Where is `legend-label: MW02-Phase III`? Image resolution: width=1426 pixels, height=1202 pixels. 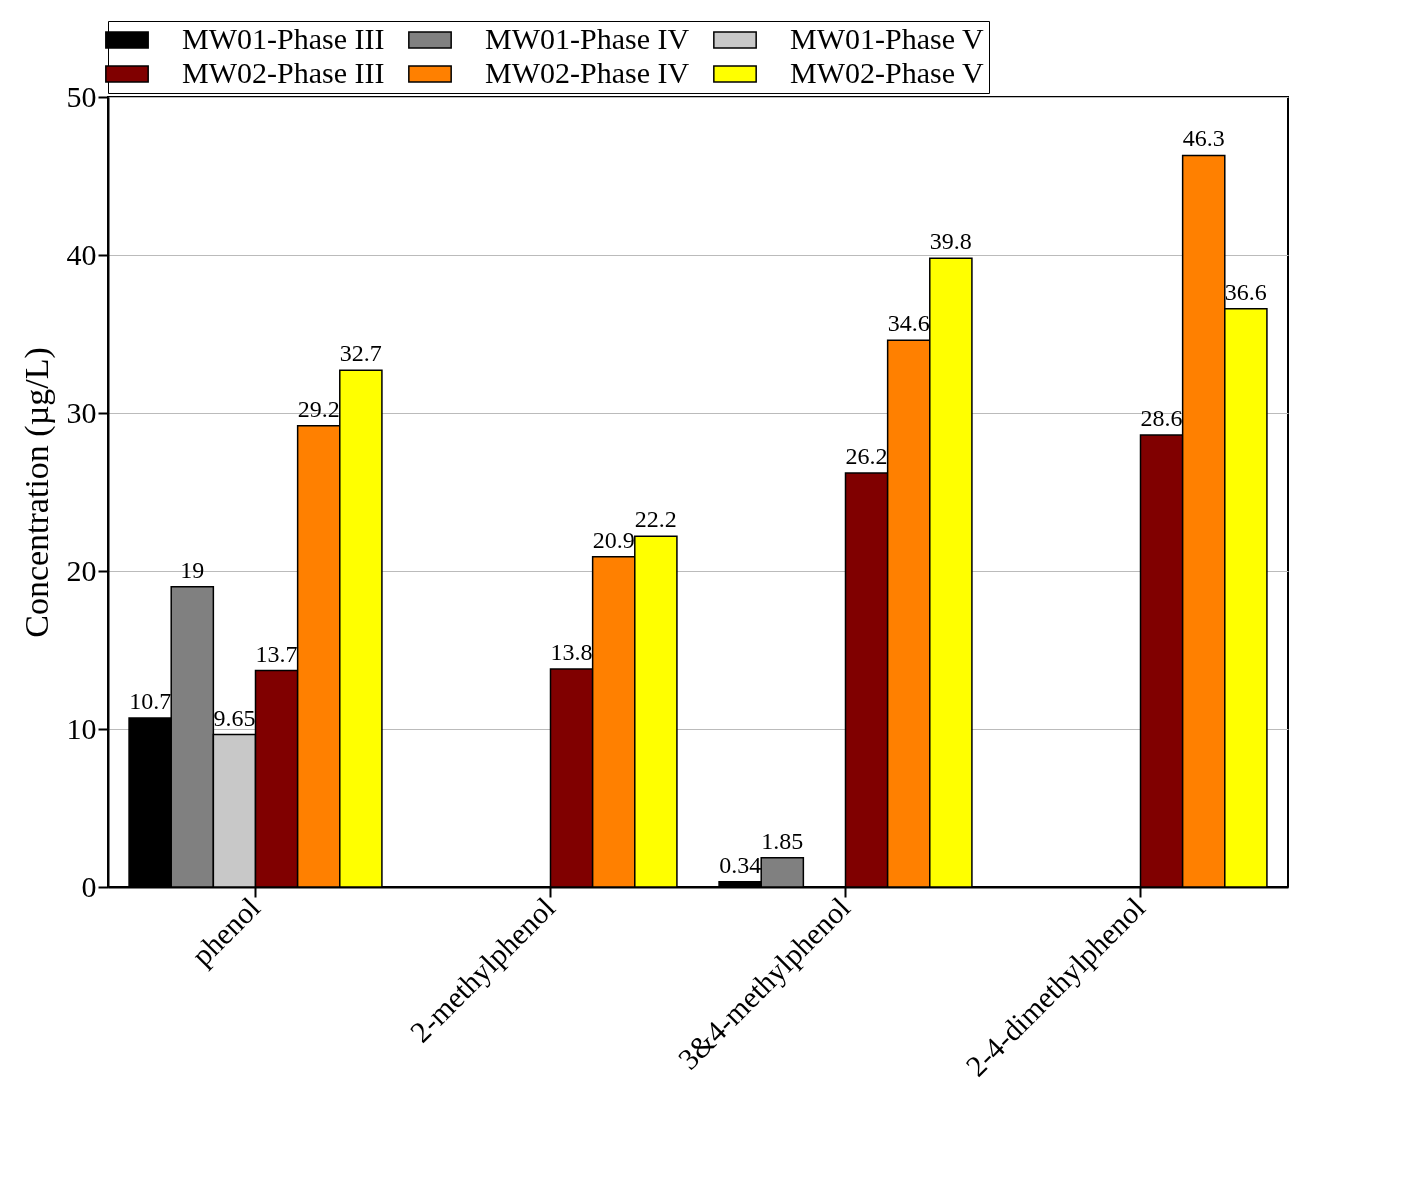 legend-label: MW02-Phase III is located at coordinates (283, 72).